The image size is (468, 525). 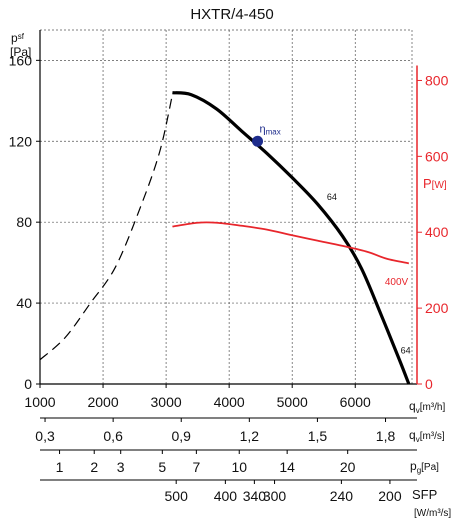 I want to click on x3-ticks-label: 1, so click(x=60, y=467).